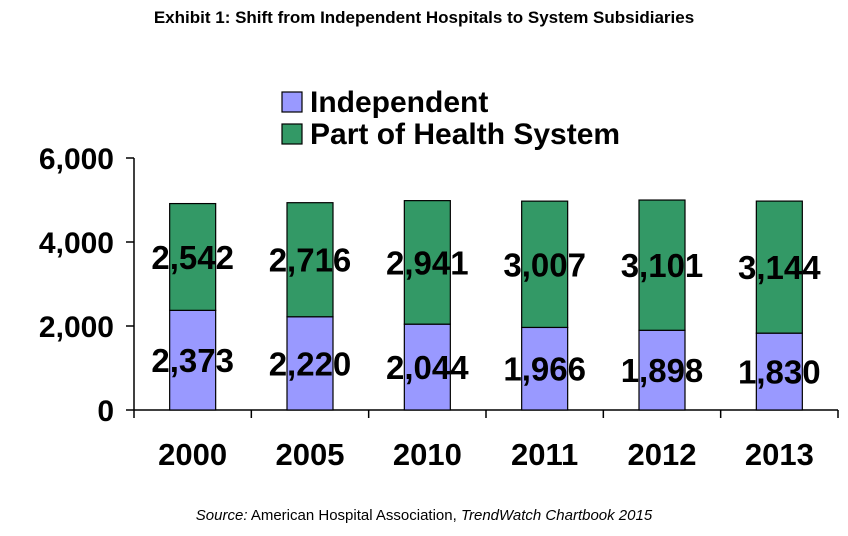  I want to click on y-tick-label: 6,000, so click(76, 159).